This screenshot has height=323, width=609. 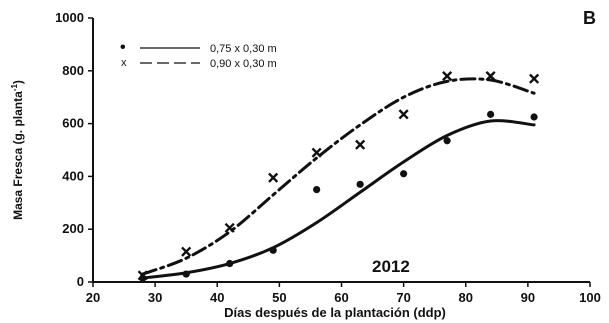 I want to click on x-axis-title: Días después de la plantación (ddp), so click(x=335, y=312).